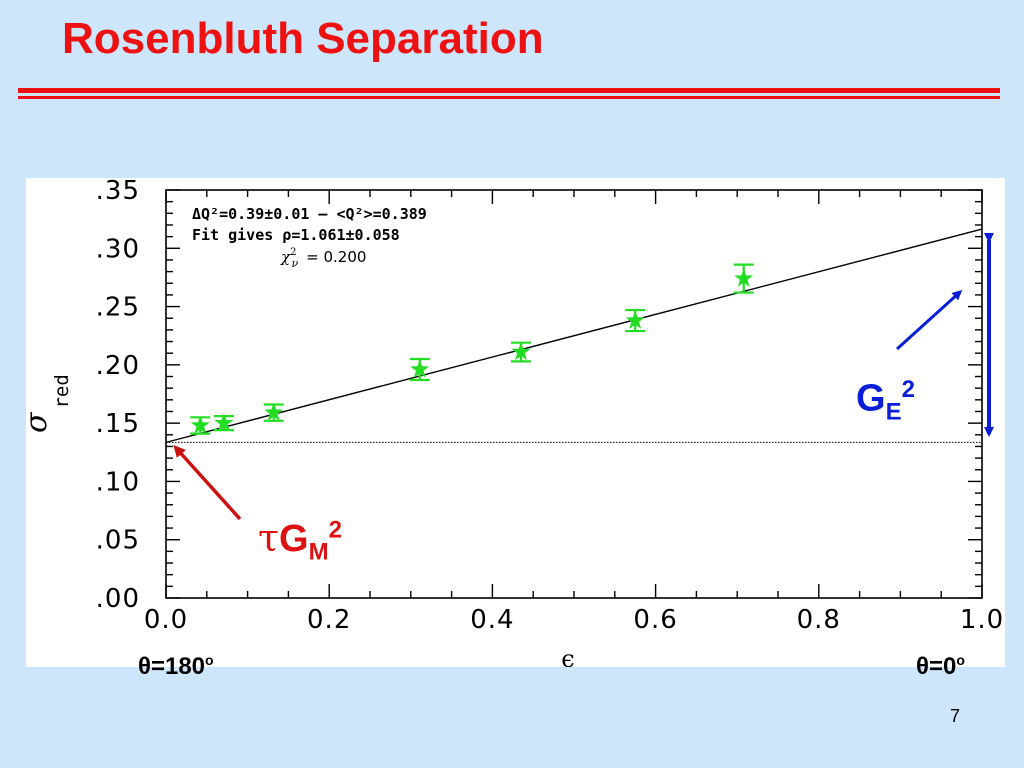 Image resolution: width=1024 pixels, height=768 pixels. What do you see at coordinates (336, 257) in the screenshot?
I see `chi-value: = 0.200` at bounding box center [336, 257].